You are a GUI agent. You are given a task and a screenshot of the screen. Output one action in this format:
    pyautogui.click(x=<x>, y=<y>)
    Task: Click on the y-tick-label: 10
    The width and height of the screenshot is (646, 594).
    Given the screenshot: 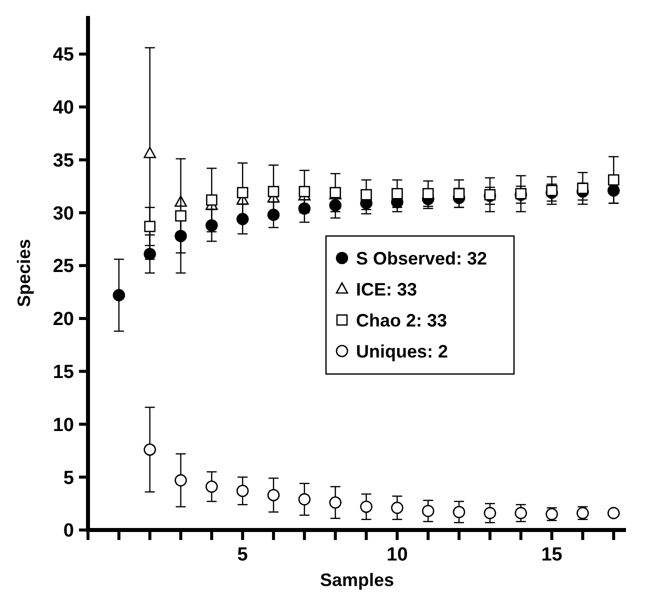 What is the action you would take?
    pyautogui.click(x=63, y=425)
    